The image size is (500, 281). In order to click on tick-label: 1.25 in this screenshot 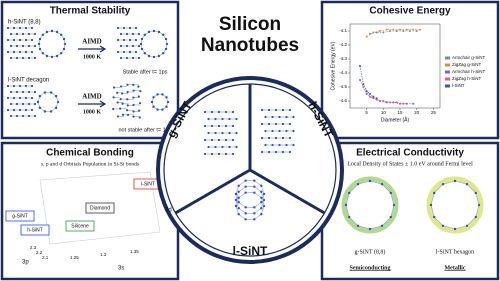, I will do `click(74, 257)`.